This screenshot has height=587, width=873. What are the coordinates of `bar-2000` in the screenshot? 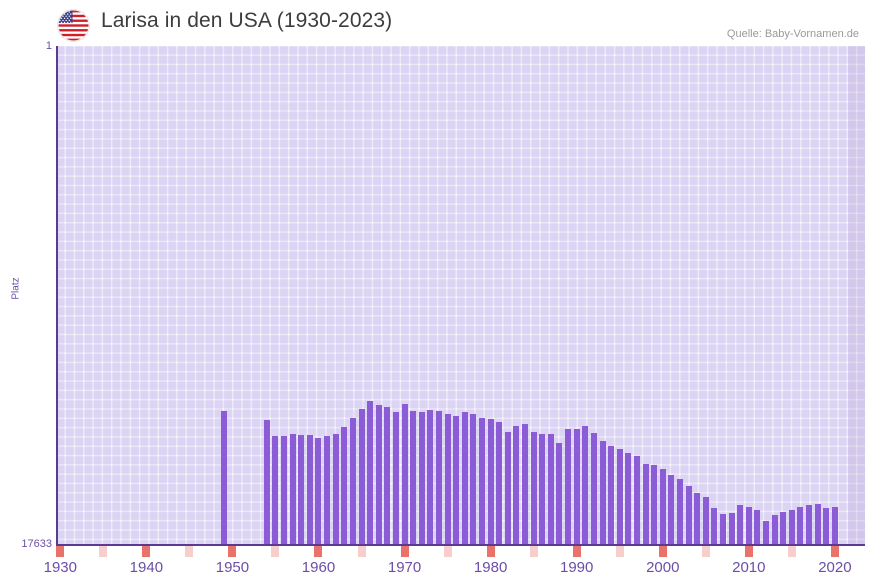 It's located at (662, 506).